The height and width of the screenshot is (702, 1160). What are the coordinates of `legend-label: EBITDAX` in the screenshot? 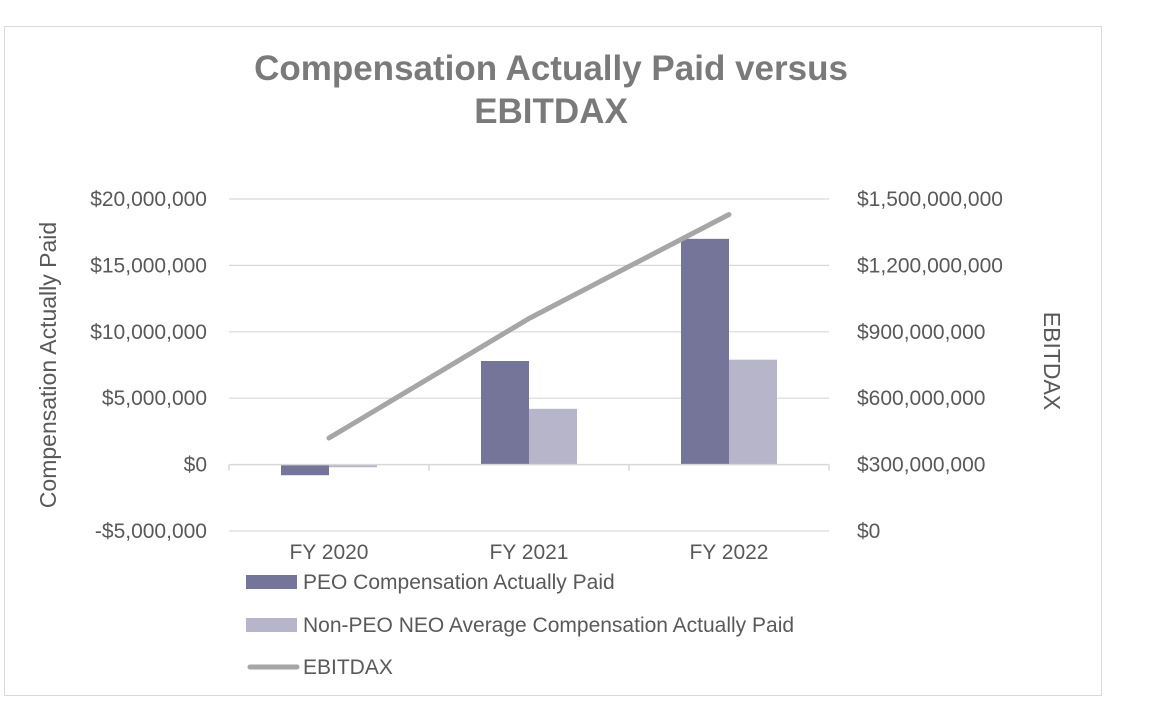 It's located at (348, 667).